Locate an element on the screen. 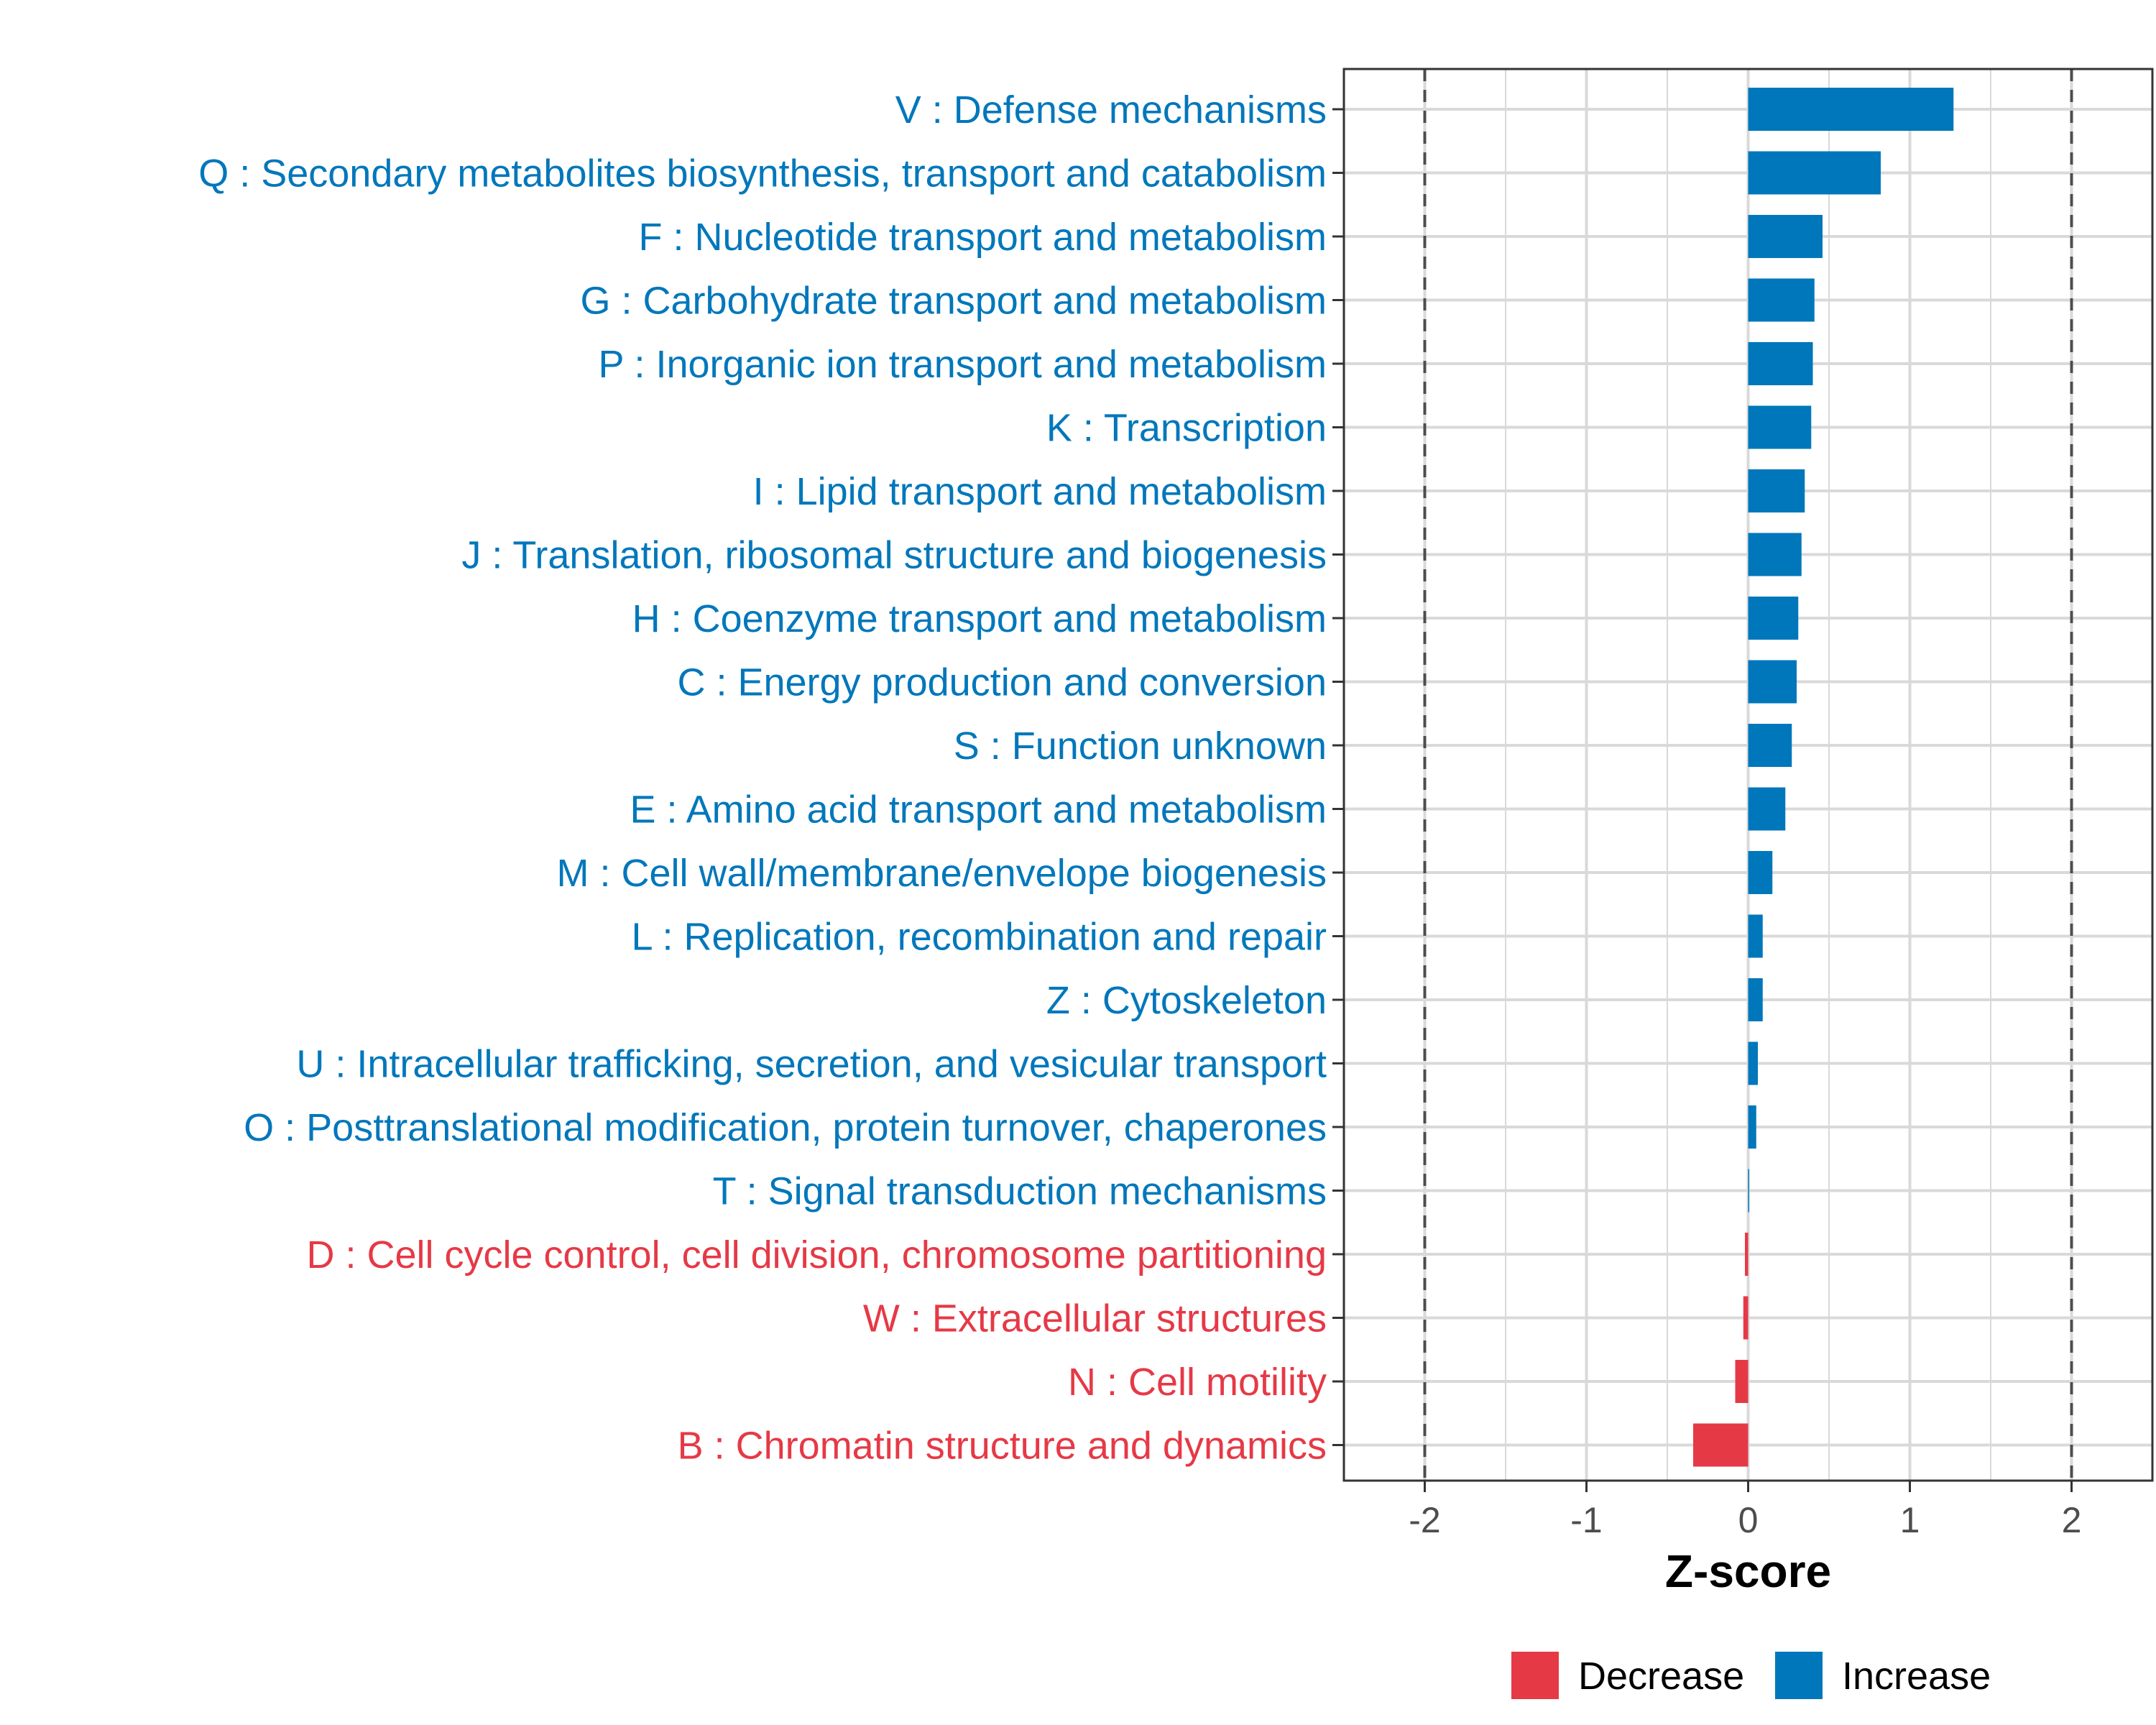  category-label: E : Amino acid transport and metabolism is located at coordinates (978, 810).